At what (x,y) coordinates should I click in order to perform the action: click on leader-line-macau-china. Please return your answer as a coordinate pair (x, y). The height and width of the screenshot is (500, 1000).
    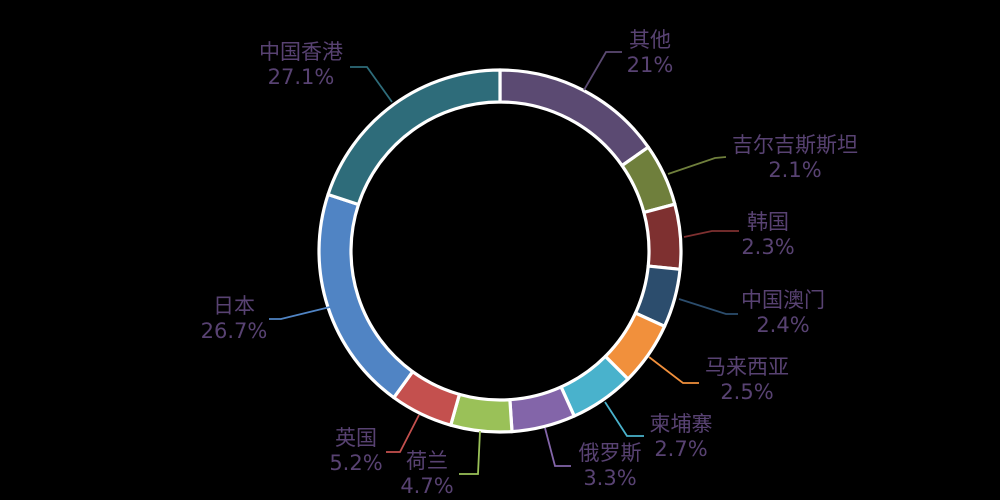
    Looking at the image, I should click on (708, 306).